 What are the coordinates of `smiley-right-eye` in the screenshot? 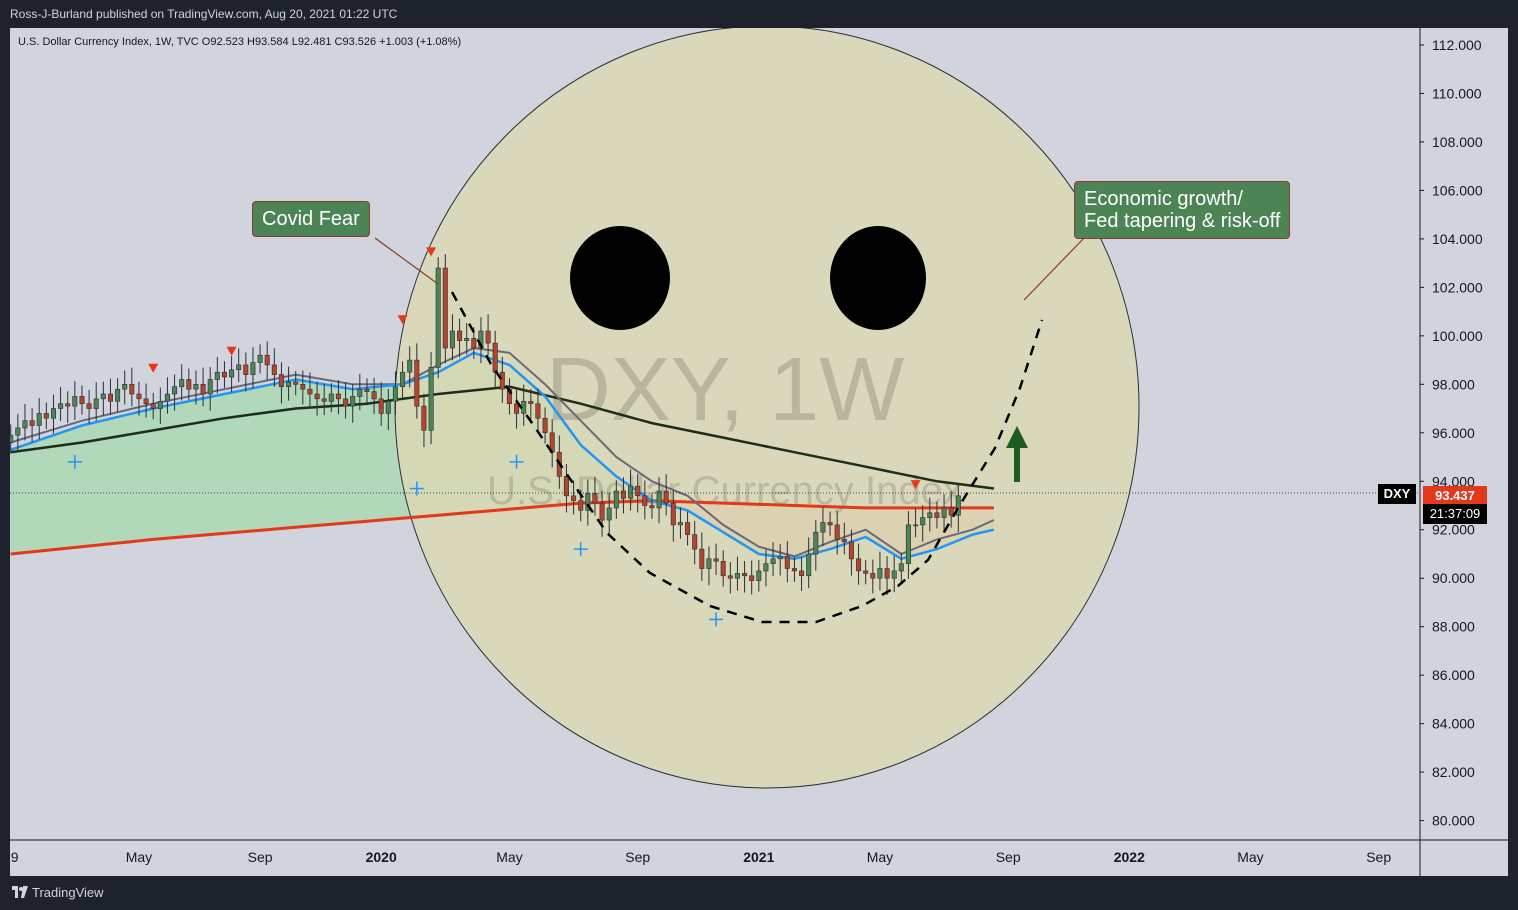 It's located at (878, 278).